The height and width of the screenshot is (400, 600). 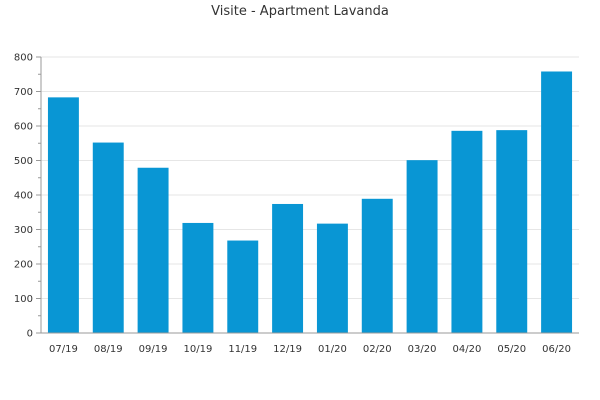 What do you see at coordinates (23, 92) in the screenshot?
I see `y-tick-label: 700` at bounding box center [23, 92].